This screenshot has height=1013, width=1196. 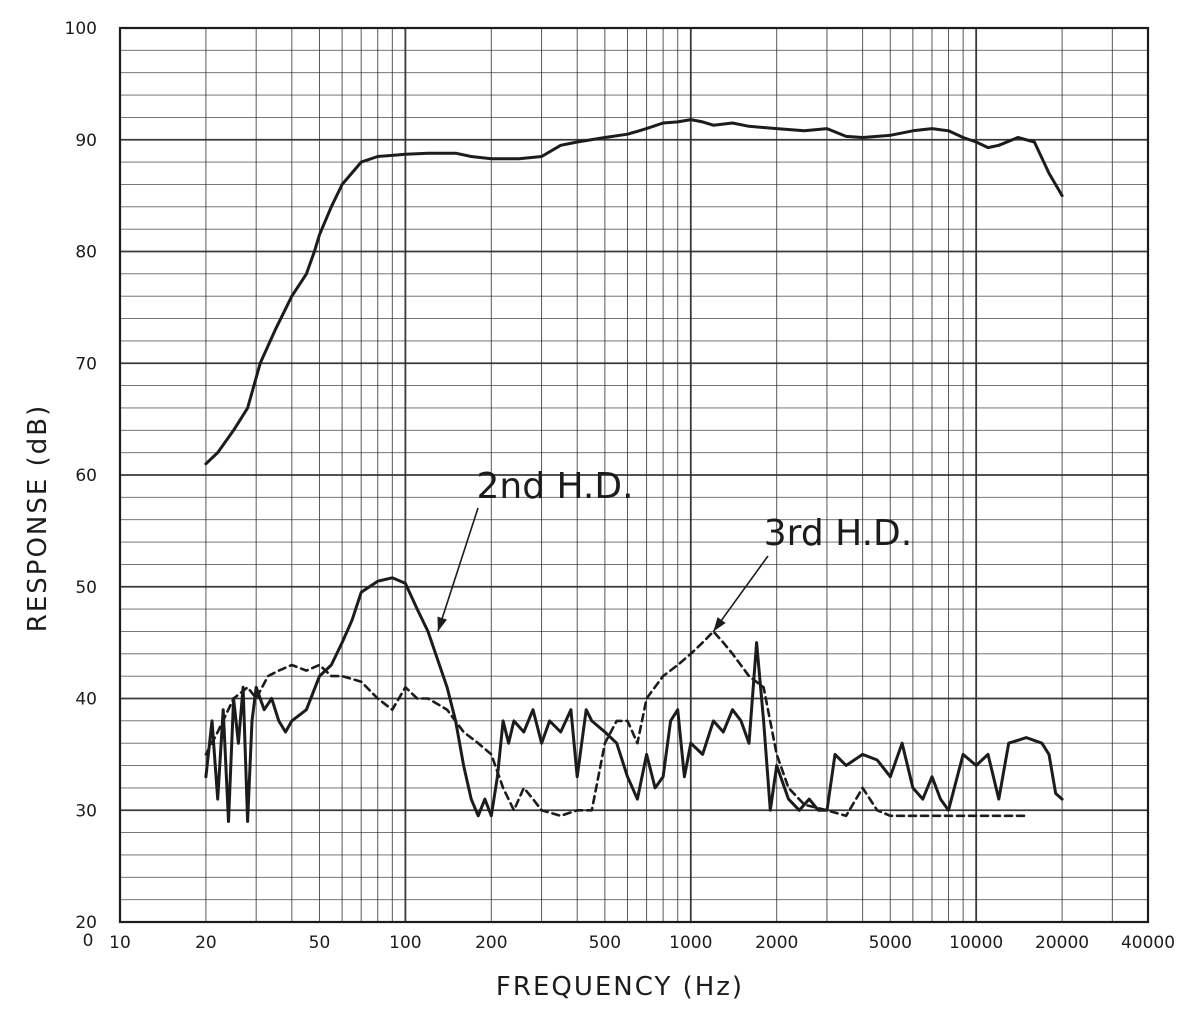 I want to click on y-tick-label: 80, so click(x=86, y=253).